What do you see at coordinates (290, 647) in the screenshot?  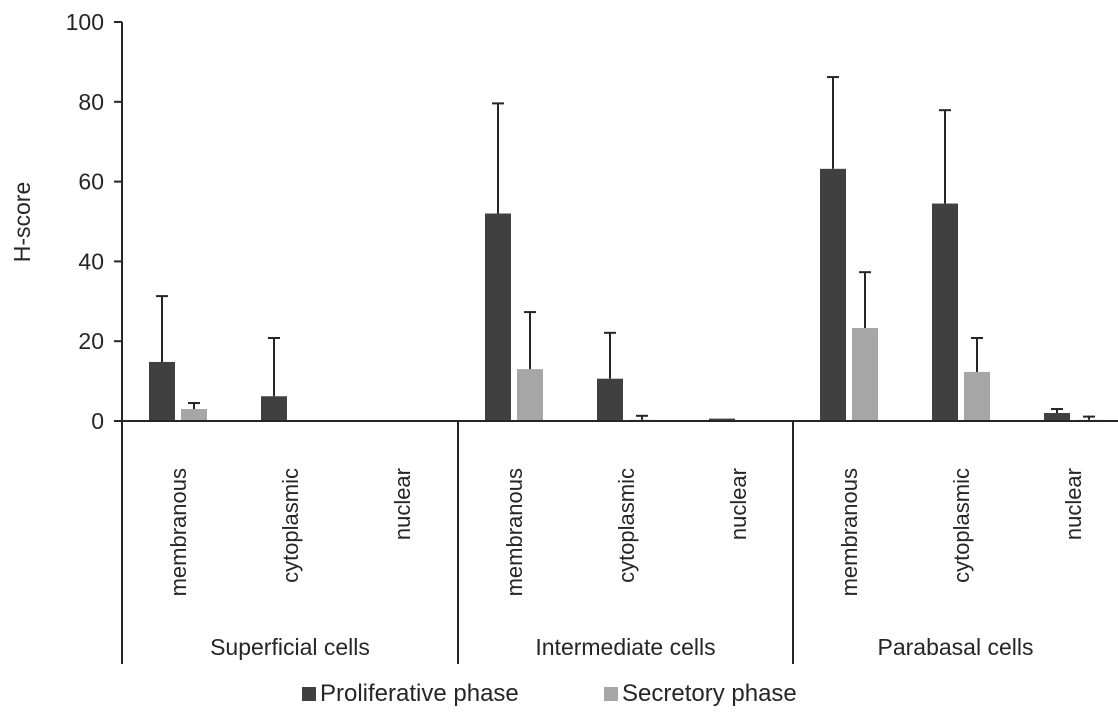 I see `group-label: Superficial cells` at bounding box center [290, 647].